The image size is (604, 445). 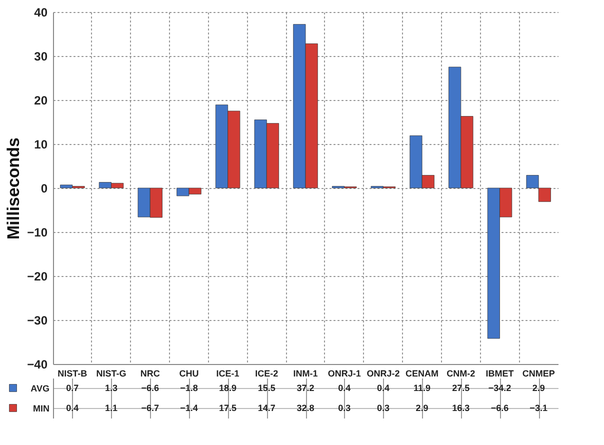 I want to click on data-label: 1.1, so click(x=111, y=408).